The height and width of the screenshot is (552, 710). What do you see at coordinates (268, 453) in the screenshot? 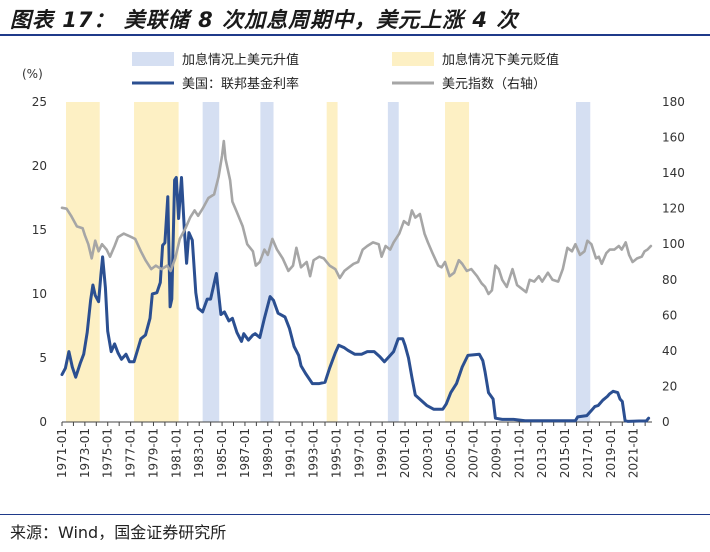
I see `x-tick-label: 1989-01` at bounding box center [268, 453].